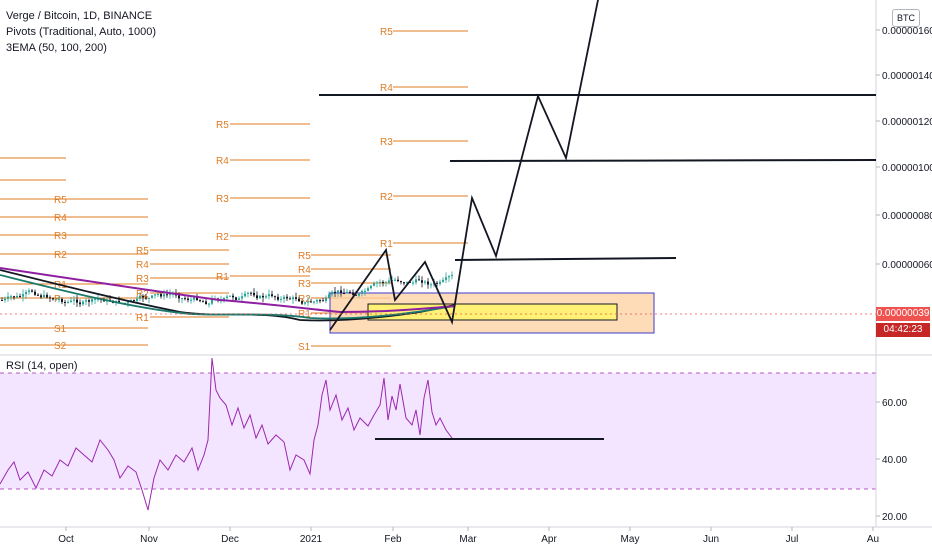 The width and height of the screenshot is (932, 550). What do you see at coordinates (304, 284) in the screenshot?
I see `pivot-label: R3` at bounding box center [304, 284].